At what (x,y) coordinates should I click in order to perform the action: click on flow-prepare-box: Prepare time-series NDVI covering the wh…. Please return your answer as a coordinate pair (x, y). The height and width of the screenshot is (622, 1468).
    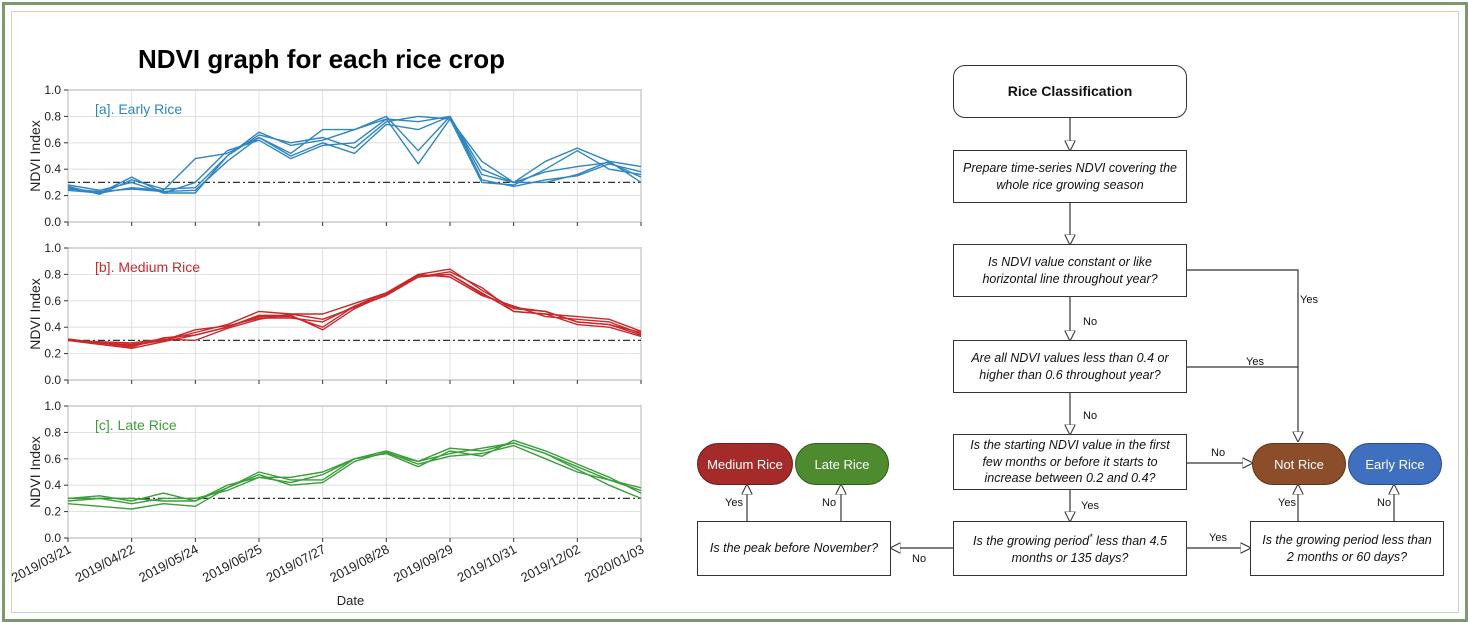
    Looking at the image, I should click on (1070, 176).